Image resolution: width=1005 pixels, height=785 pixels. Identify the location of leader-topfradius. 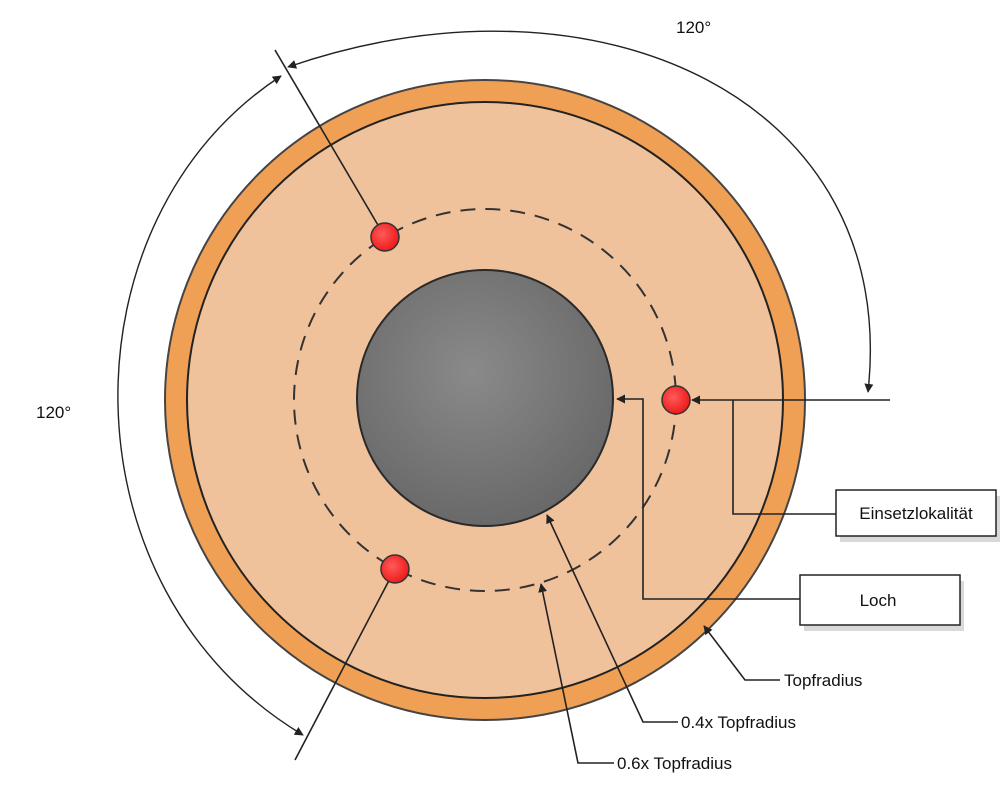
(741, 653).